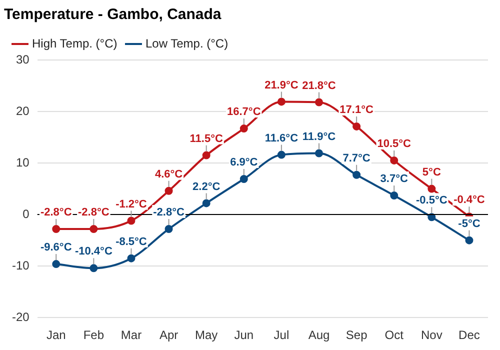  What do you see at coordinates (26, 213) in the screenshot?
I see `y-tick-label: 0` at bounding box center [26, 213].